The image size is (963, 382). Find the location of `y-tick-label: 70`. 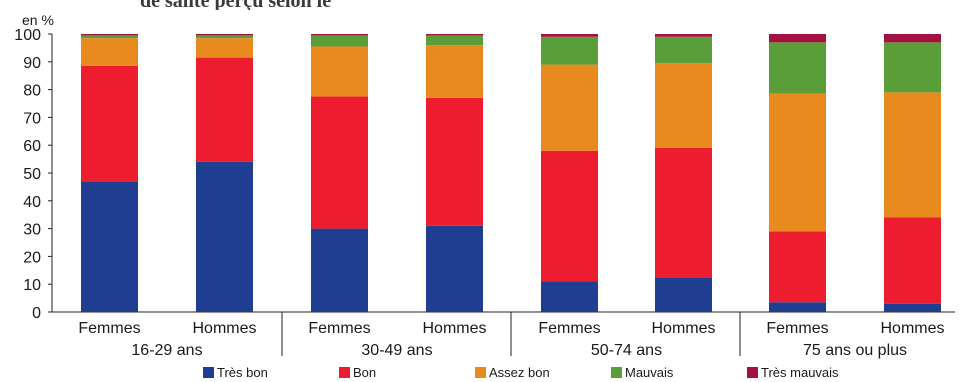

y-tick-label: 70 is located at coordinates (32, 118).